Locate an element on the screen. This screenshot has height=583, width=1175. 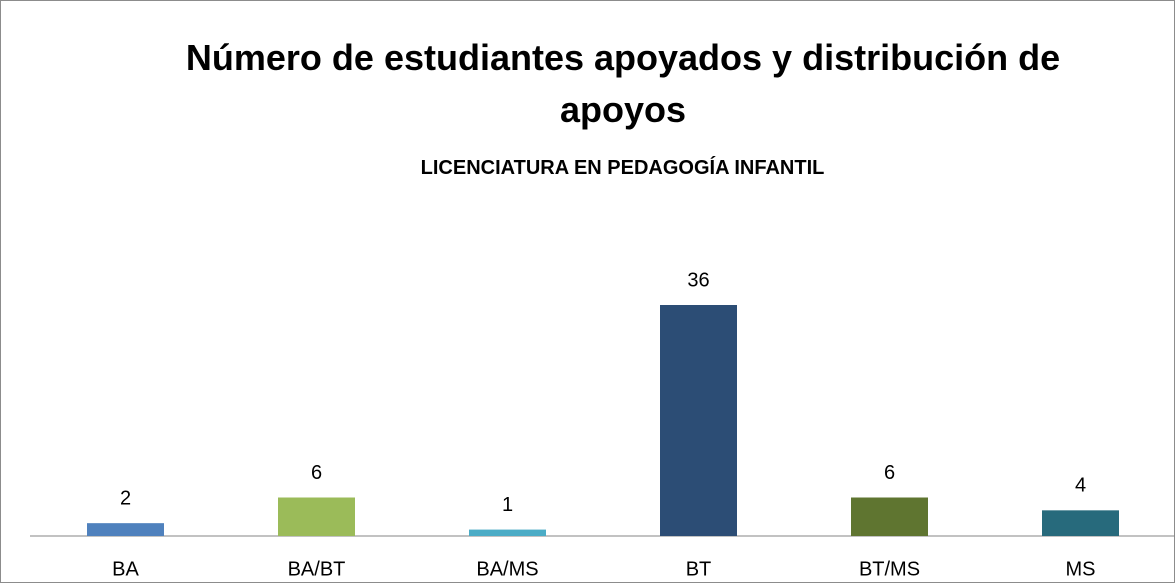
chart-subtitle: LICENCIATURA EN PEDAGOGÍA INFANTIL is located at coordinates (622, 168).